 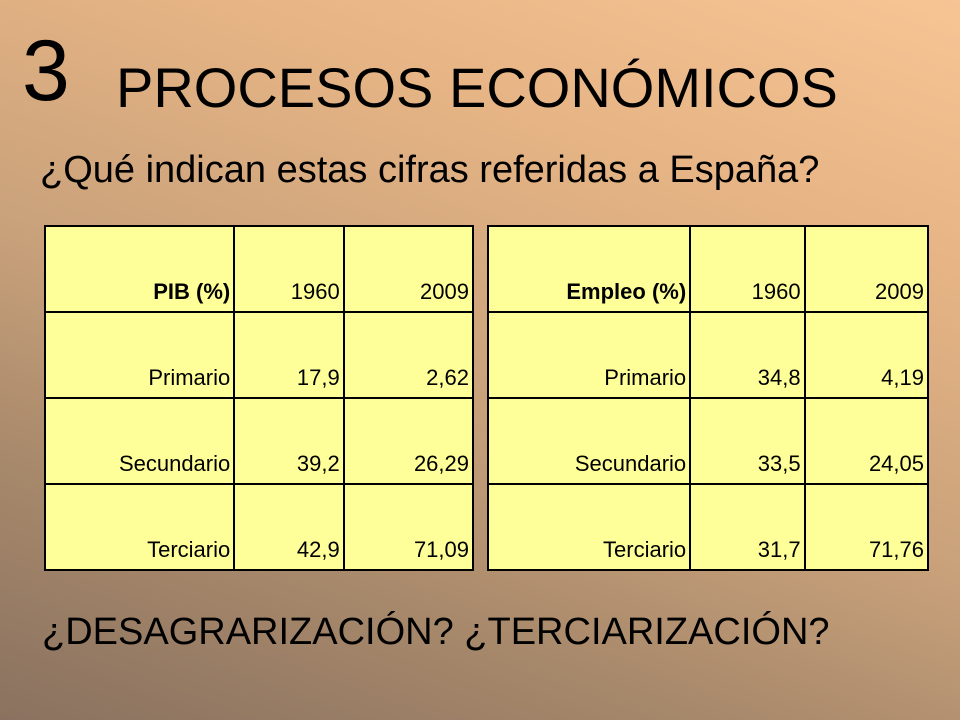 I want to click on table-cell: 71,76, so click(x=866, y=527).